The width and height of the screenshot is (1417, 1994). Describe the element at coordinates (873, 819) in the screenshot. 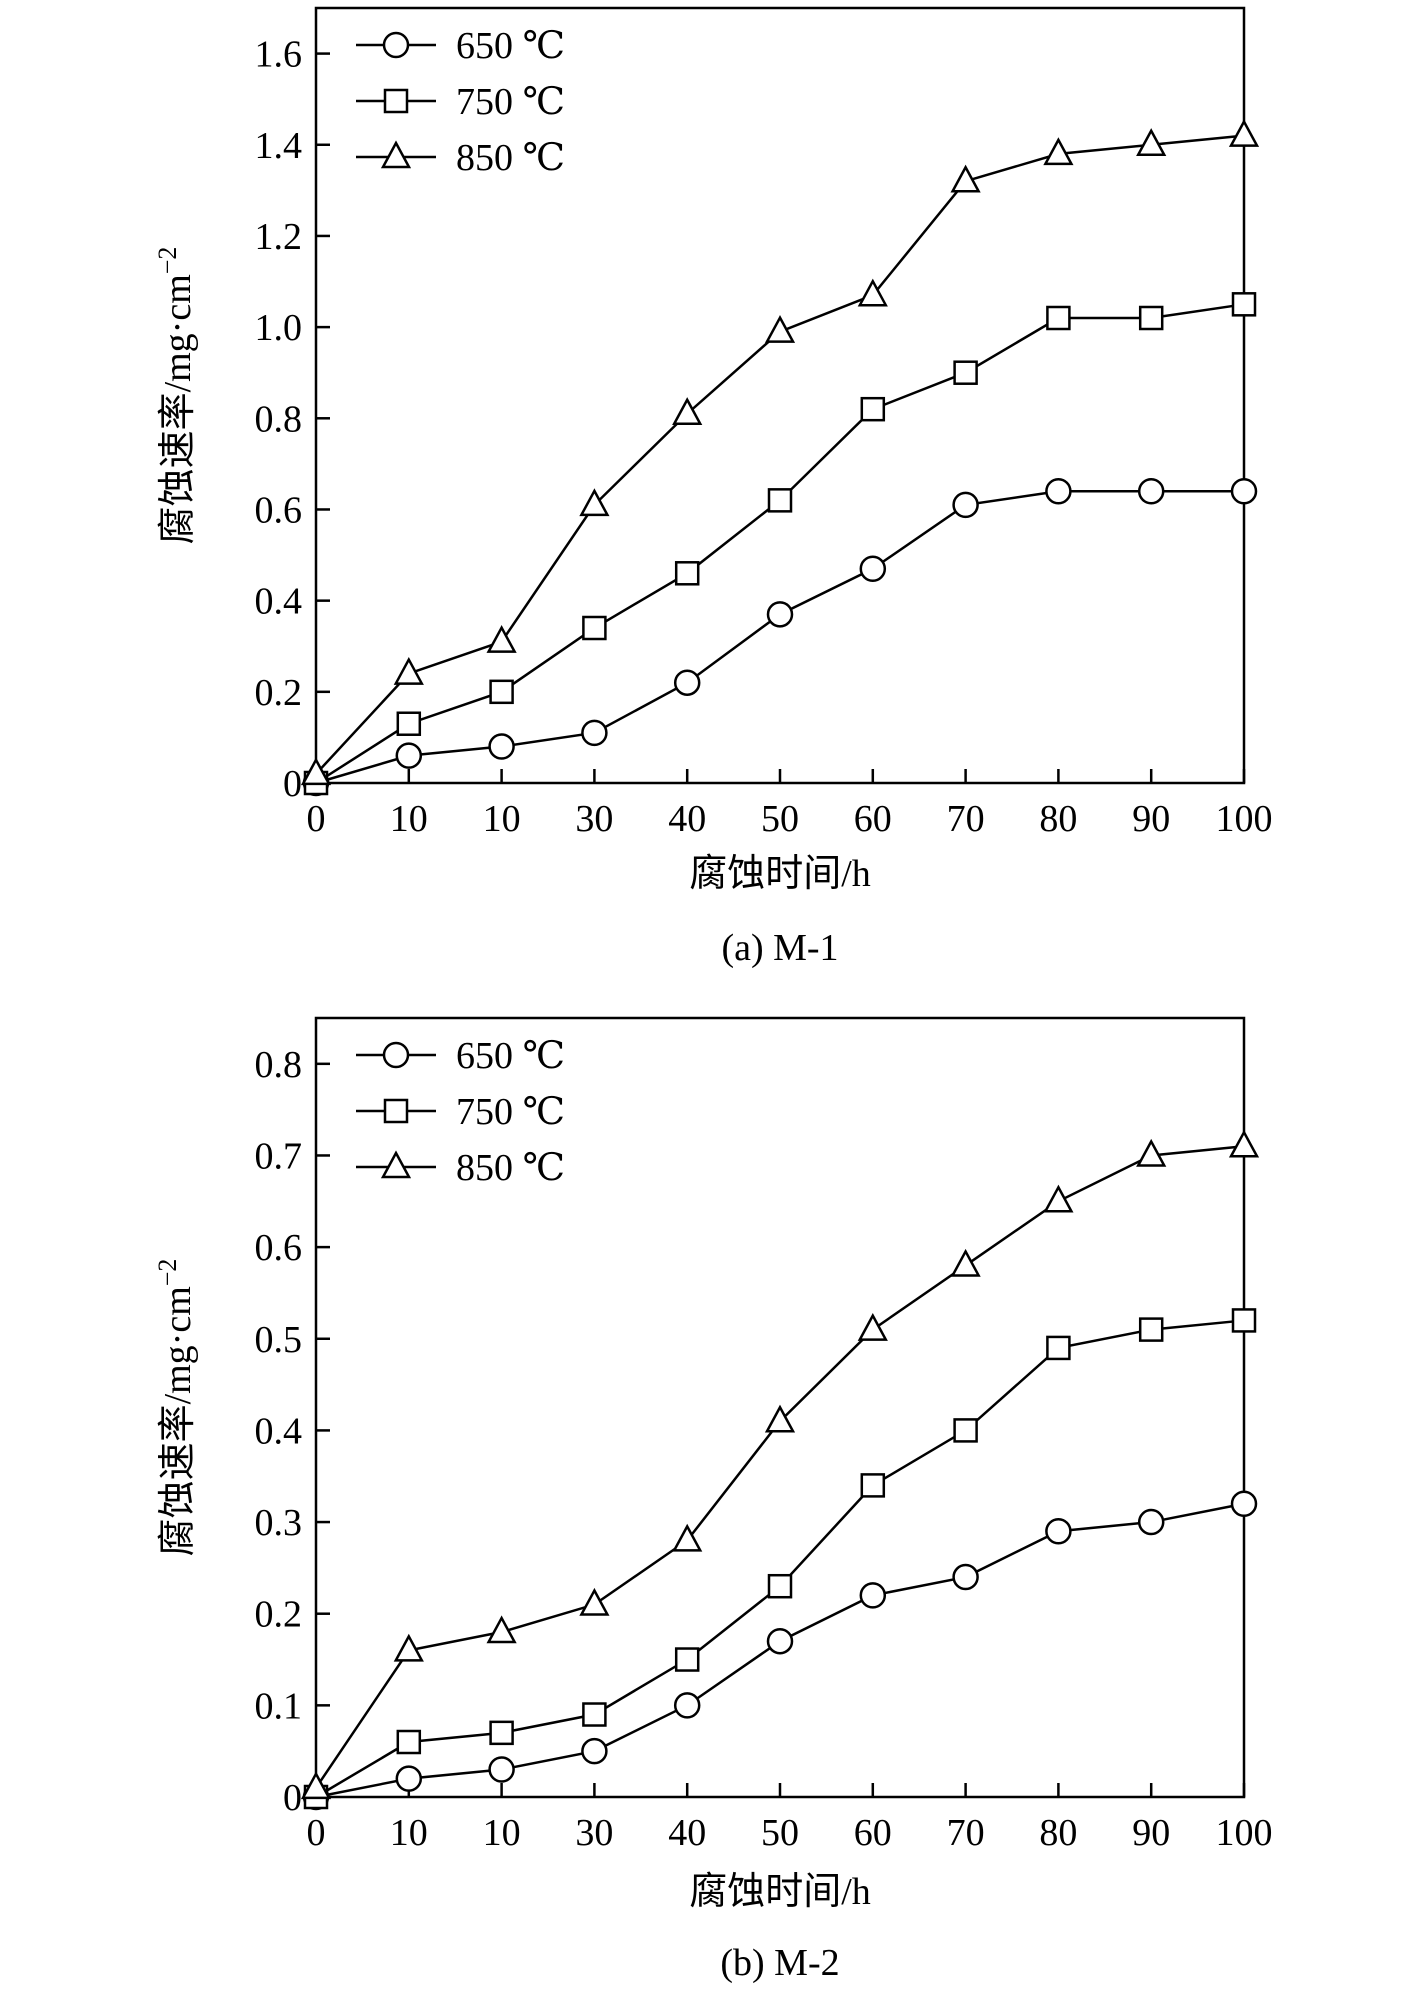

I see `x-tick-label: 60` at that location.